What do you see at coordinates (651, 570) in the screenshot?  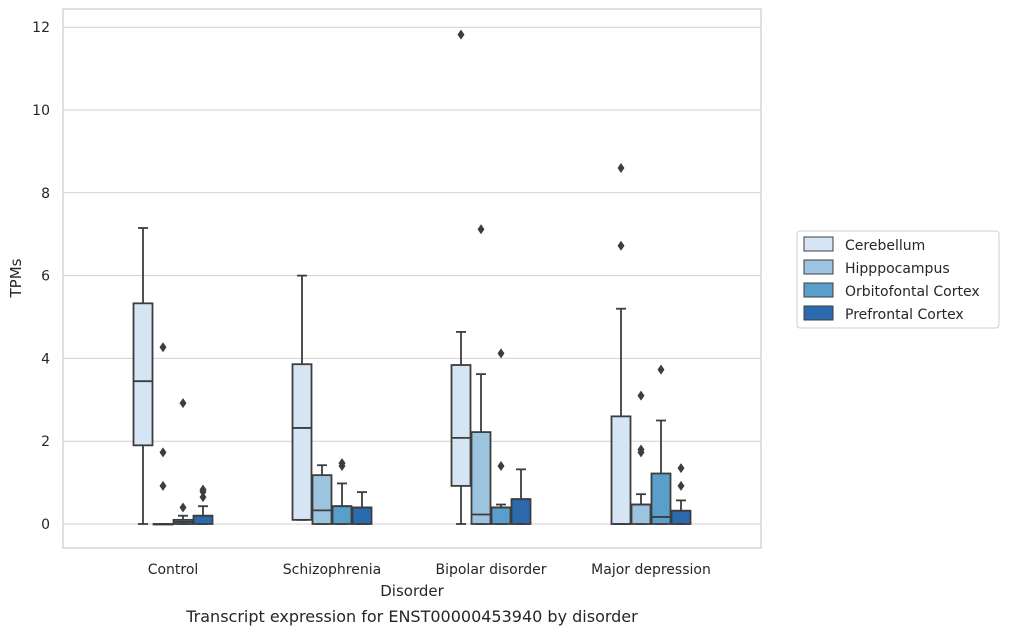 I see `x-tick-label: Major depression` at bounding box center [651, 570].